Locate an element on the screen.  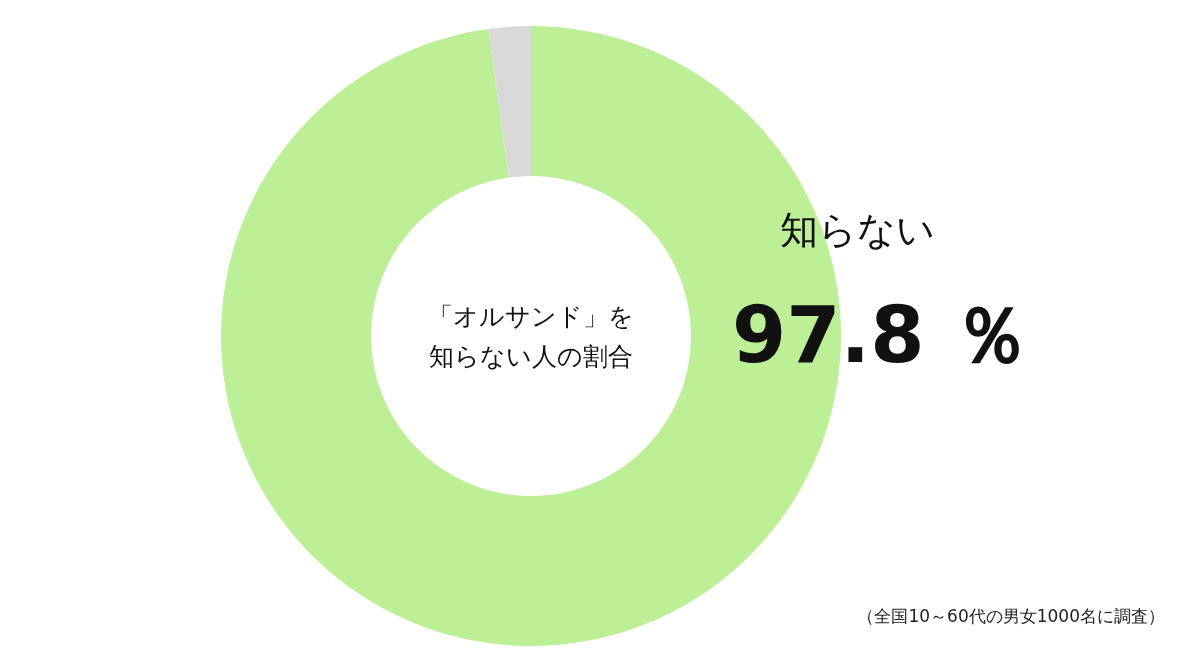
slice-label: 知らない is located at coordinates (857, 230).